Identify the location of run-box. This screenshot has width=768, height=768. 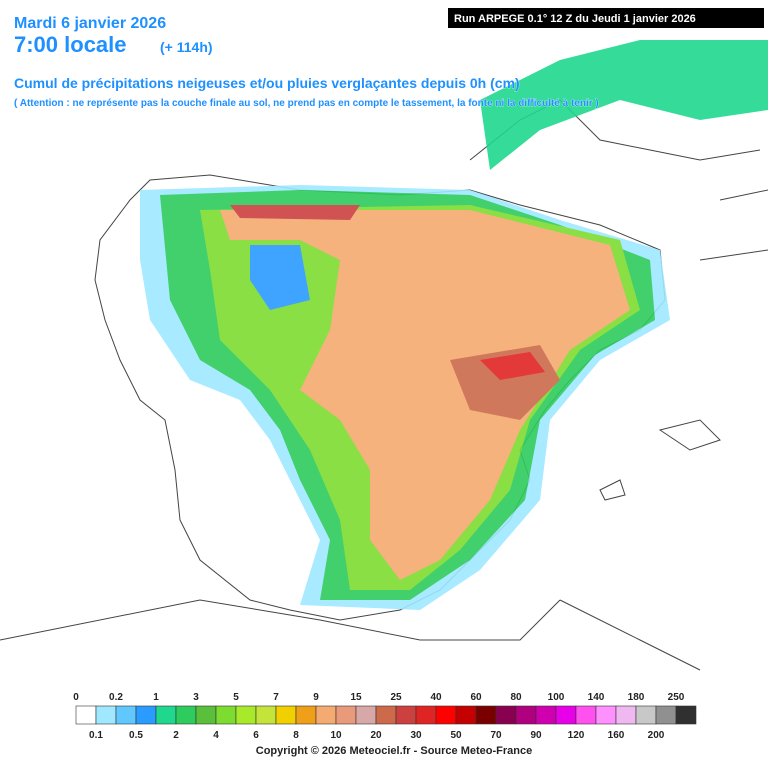
(606, 18).